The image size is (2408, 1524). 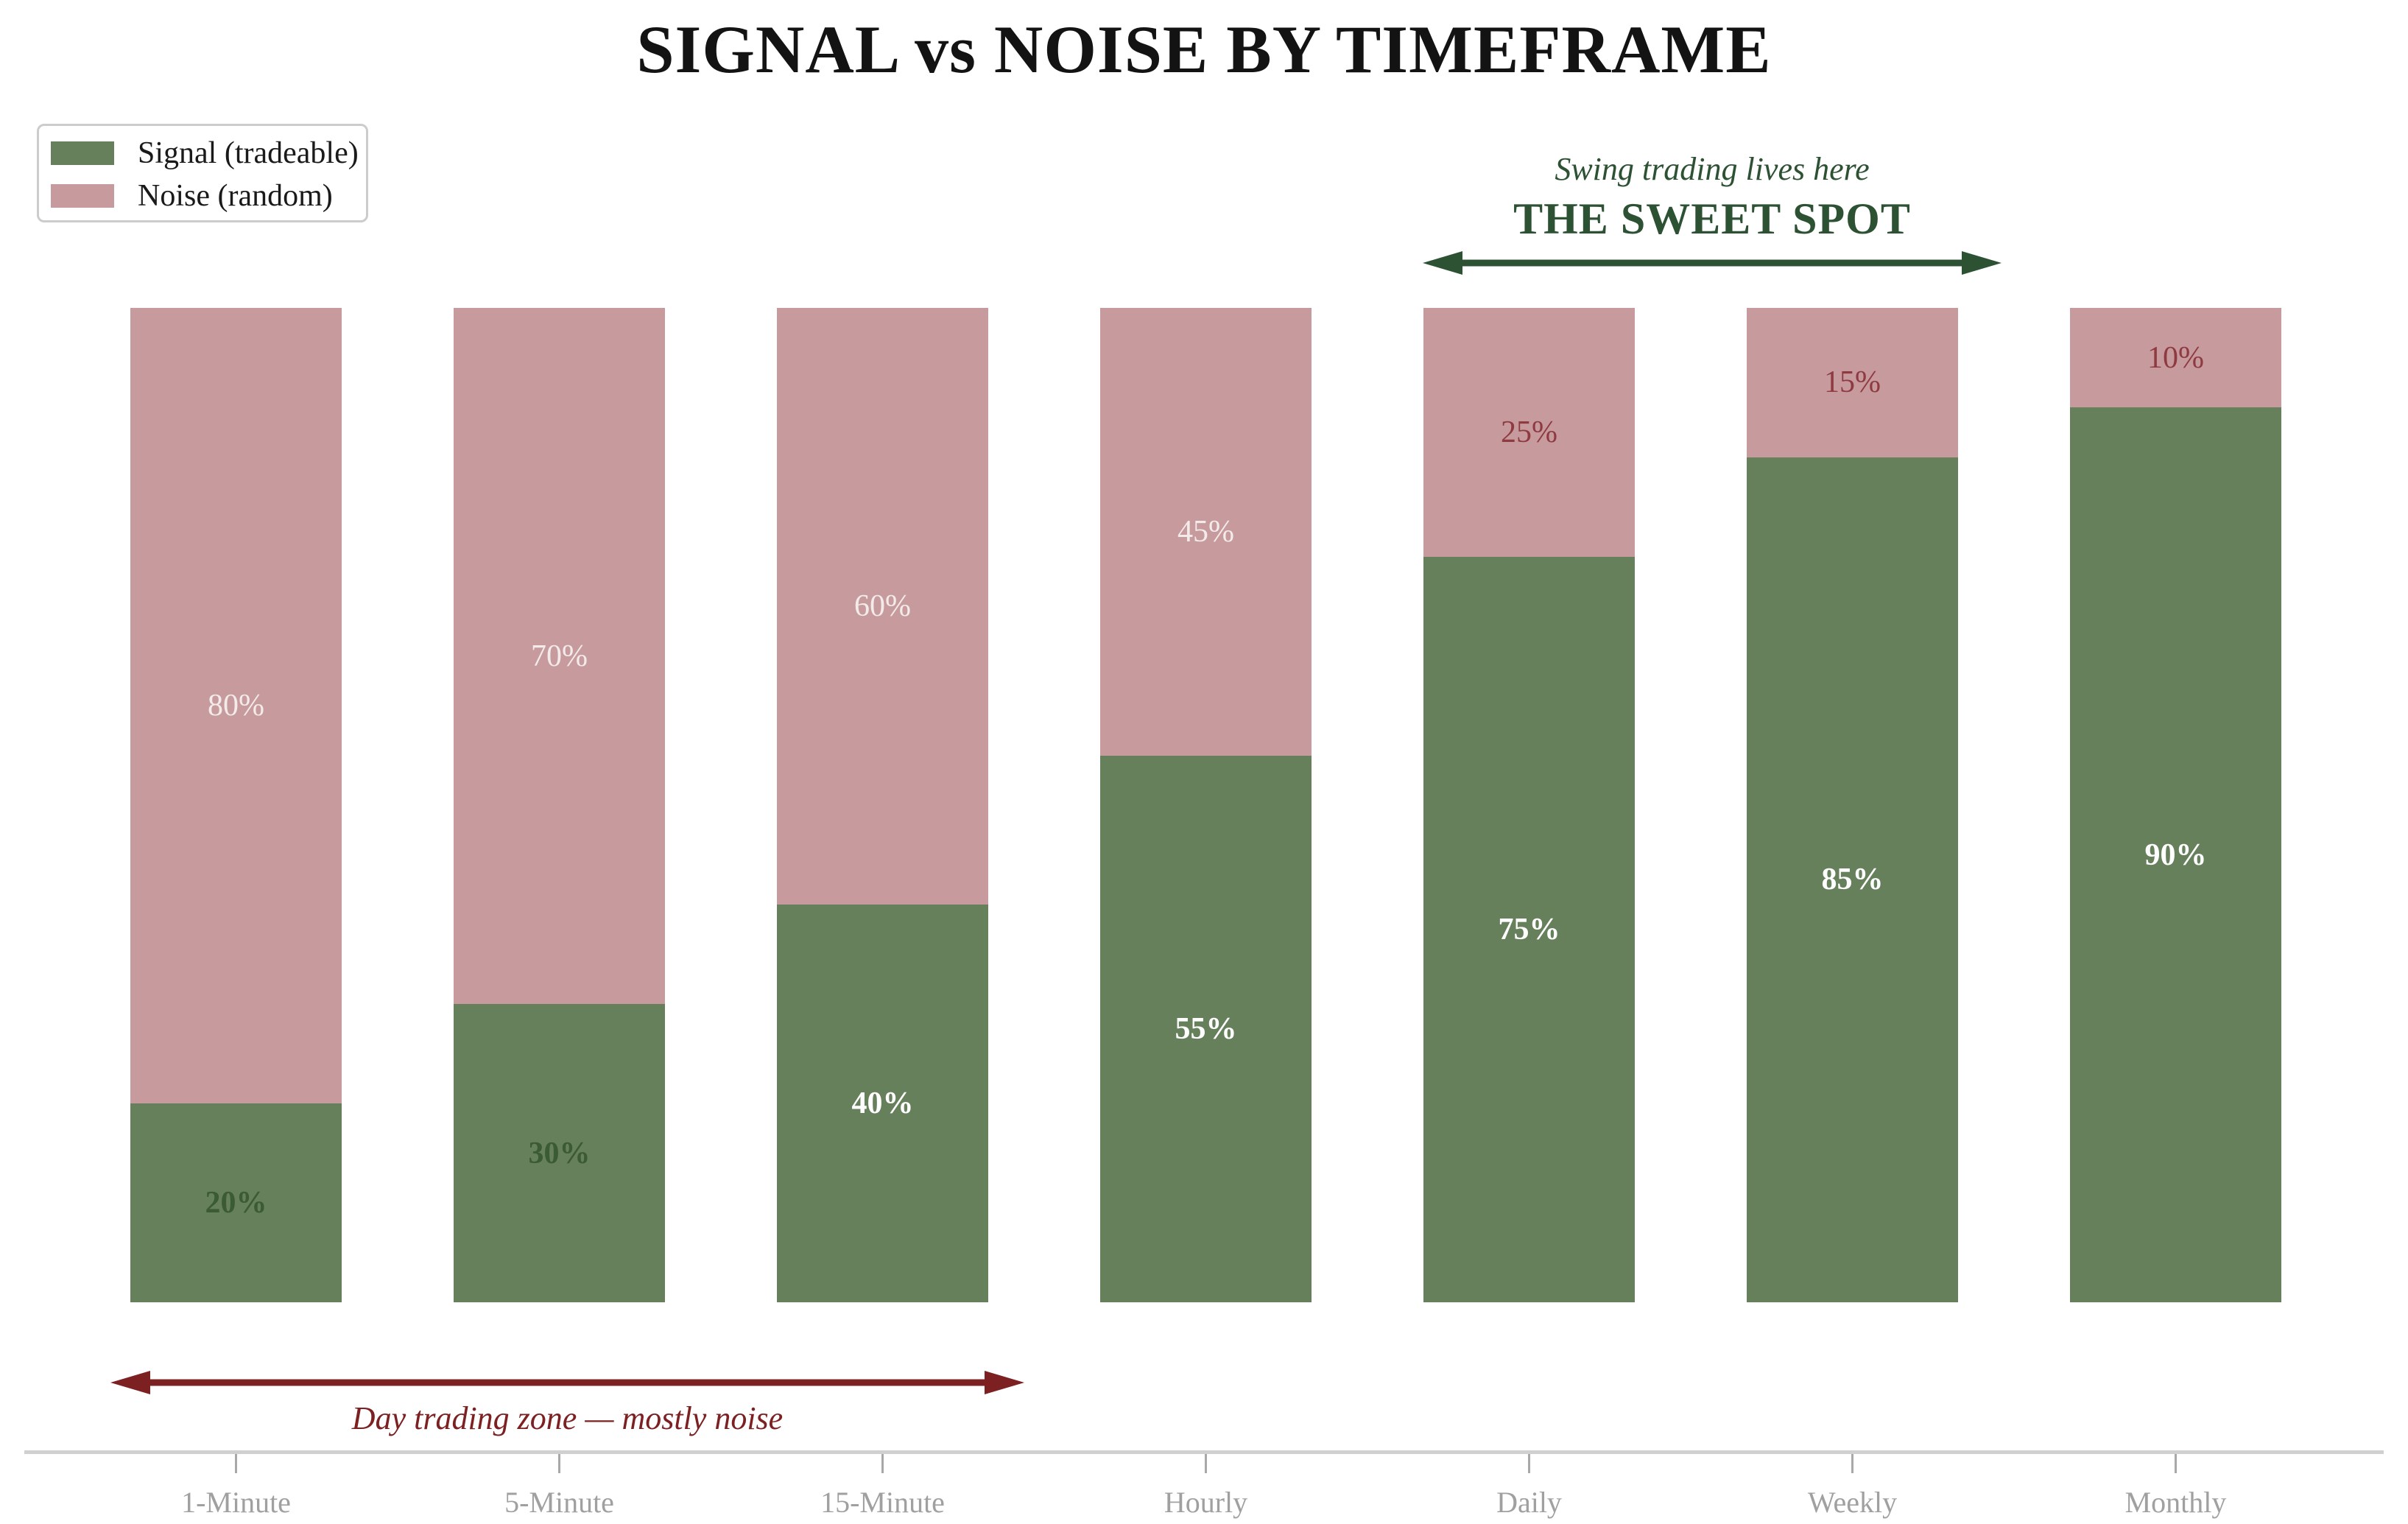 I want to click on bar-hourly: 45% 55%, so click(x=1206, y=805).